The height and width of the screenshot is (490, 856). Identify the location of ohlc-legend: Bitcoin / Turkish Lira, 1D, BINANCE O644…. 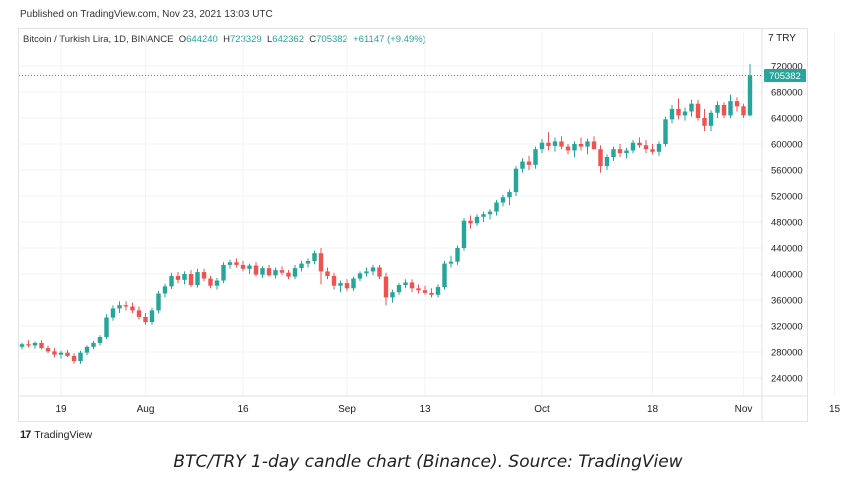
(224, 39).